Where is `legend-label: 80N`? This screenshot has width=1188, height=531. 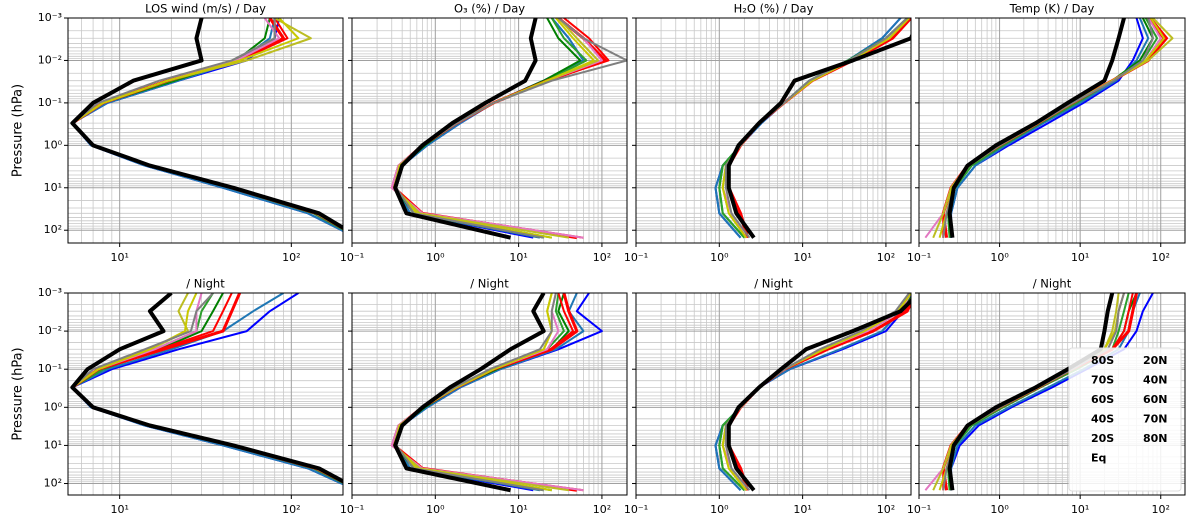
legend-label: 80N is located at coordinates (1155, 438).